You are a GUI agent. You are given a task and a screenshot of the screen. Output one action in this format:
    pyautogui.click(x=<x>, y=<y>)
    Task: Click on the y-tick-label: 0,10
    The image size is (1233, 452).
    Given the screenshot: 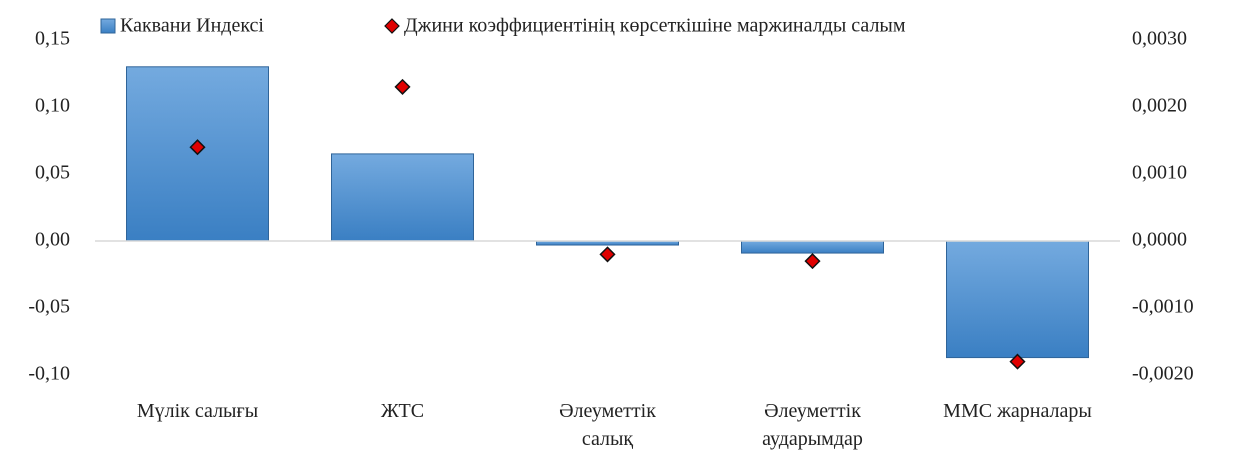 What is the action you would take?
    pyautogui.click(x=52, y=106)
    